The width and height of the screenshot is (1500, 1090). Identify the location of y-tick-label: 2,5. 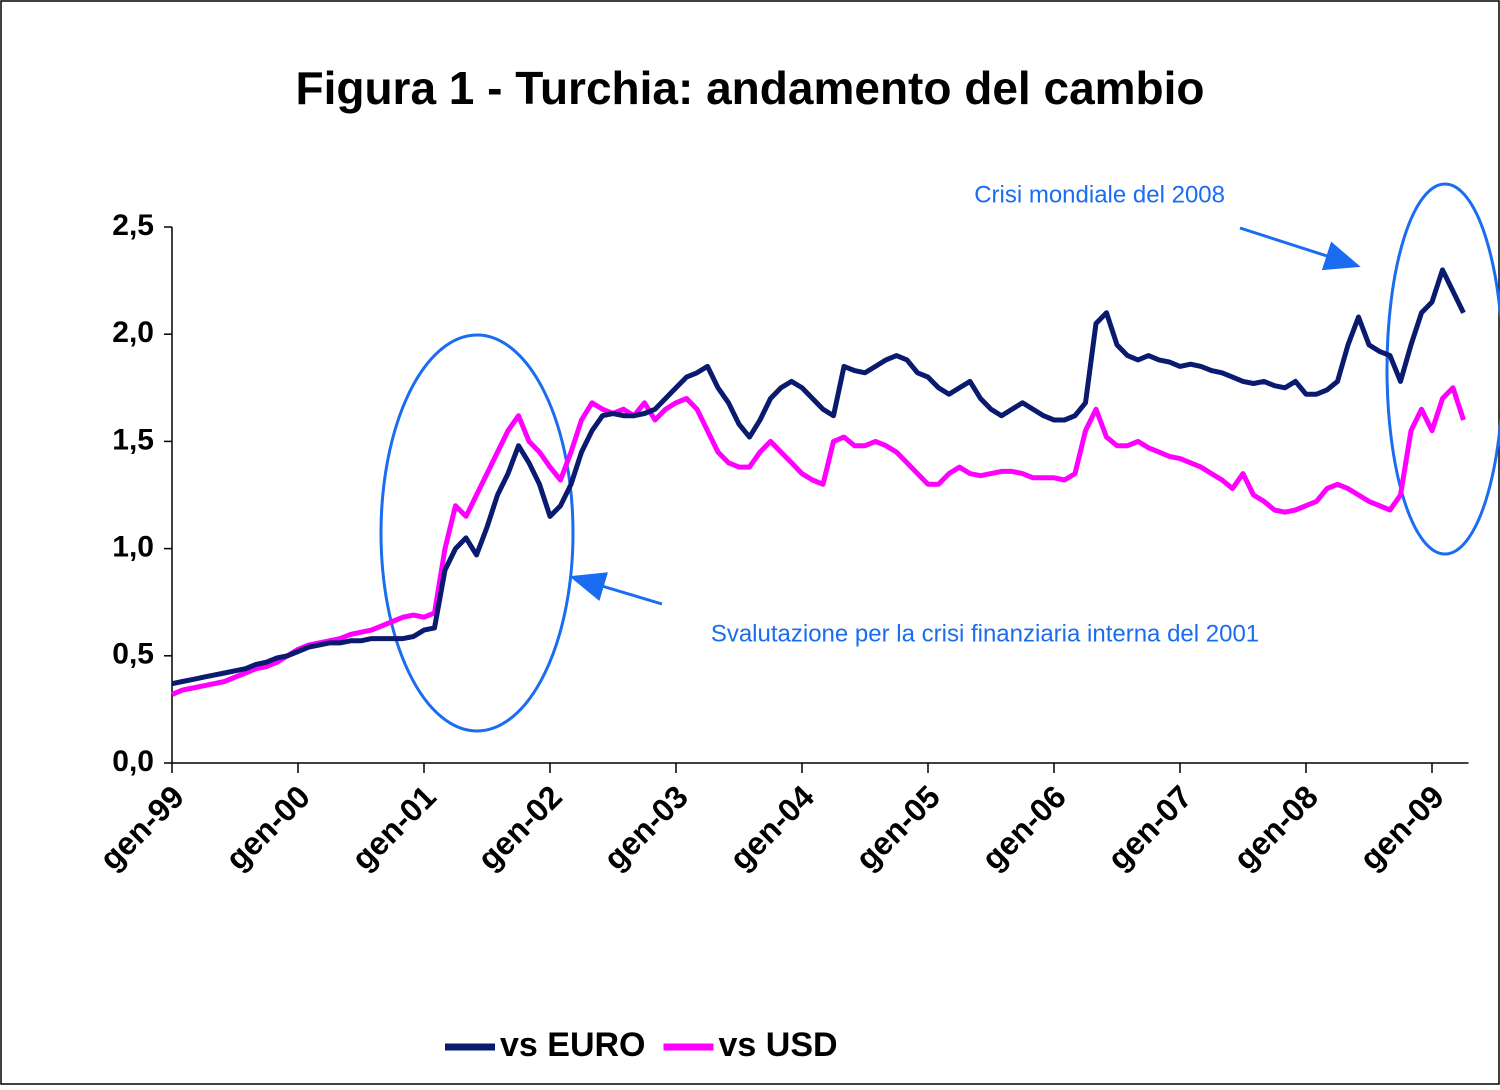
(133, 225).